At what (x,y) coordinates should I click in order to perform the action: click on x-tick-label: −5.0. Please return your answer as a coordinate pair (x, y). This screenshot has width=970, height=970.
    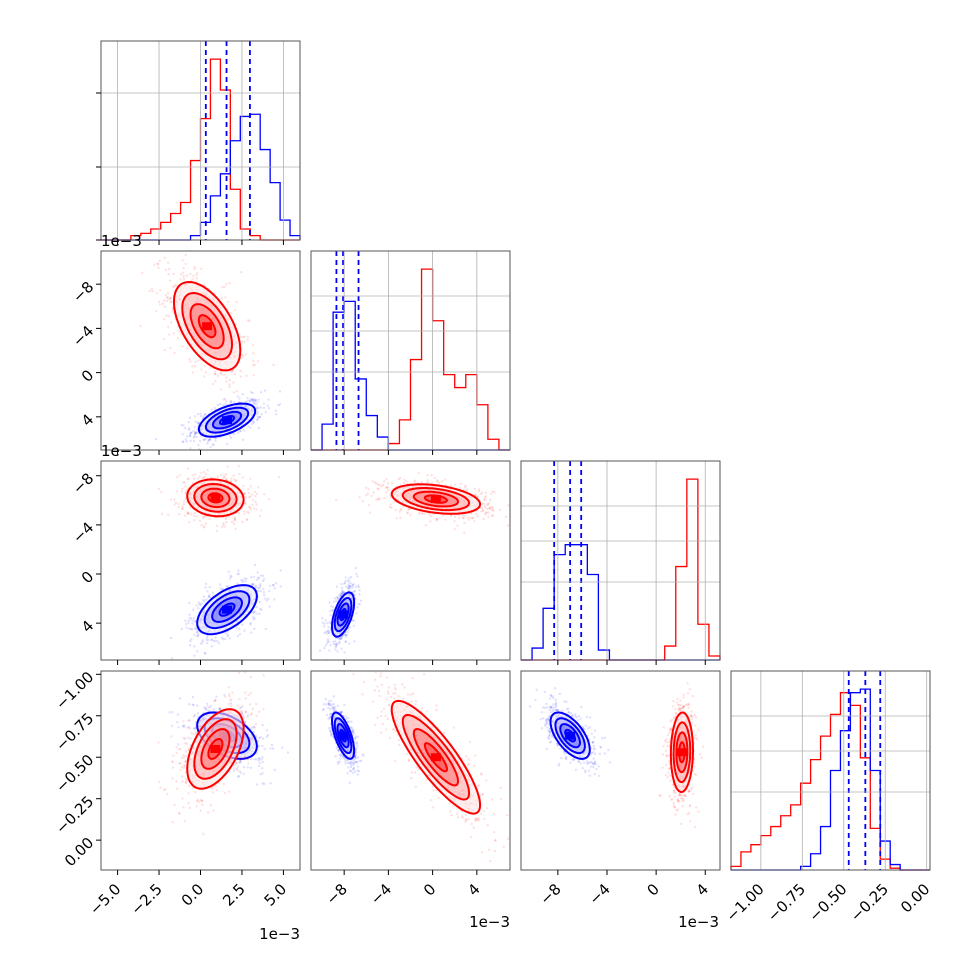
    Looking at the image, I should click on (105, 899).